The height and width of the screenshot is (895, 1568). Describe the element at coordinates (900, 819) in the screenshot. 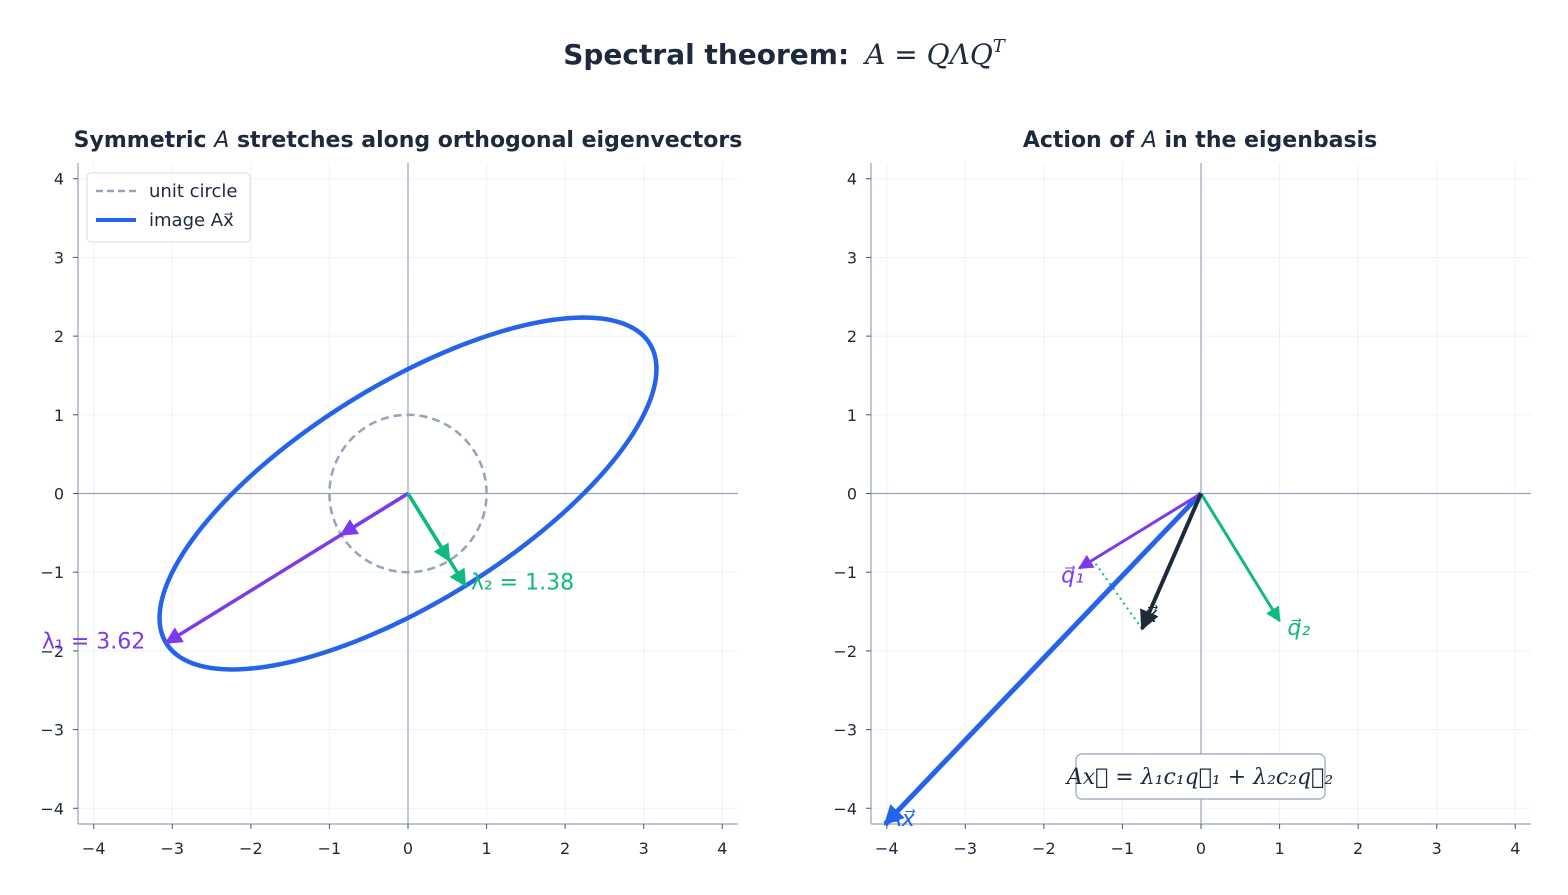

I see `Ax-label: Ax⃗` at that location.